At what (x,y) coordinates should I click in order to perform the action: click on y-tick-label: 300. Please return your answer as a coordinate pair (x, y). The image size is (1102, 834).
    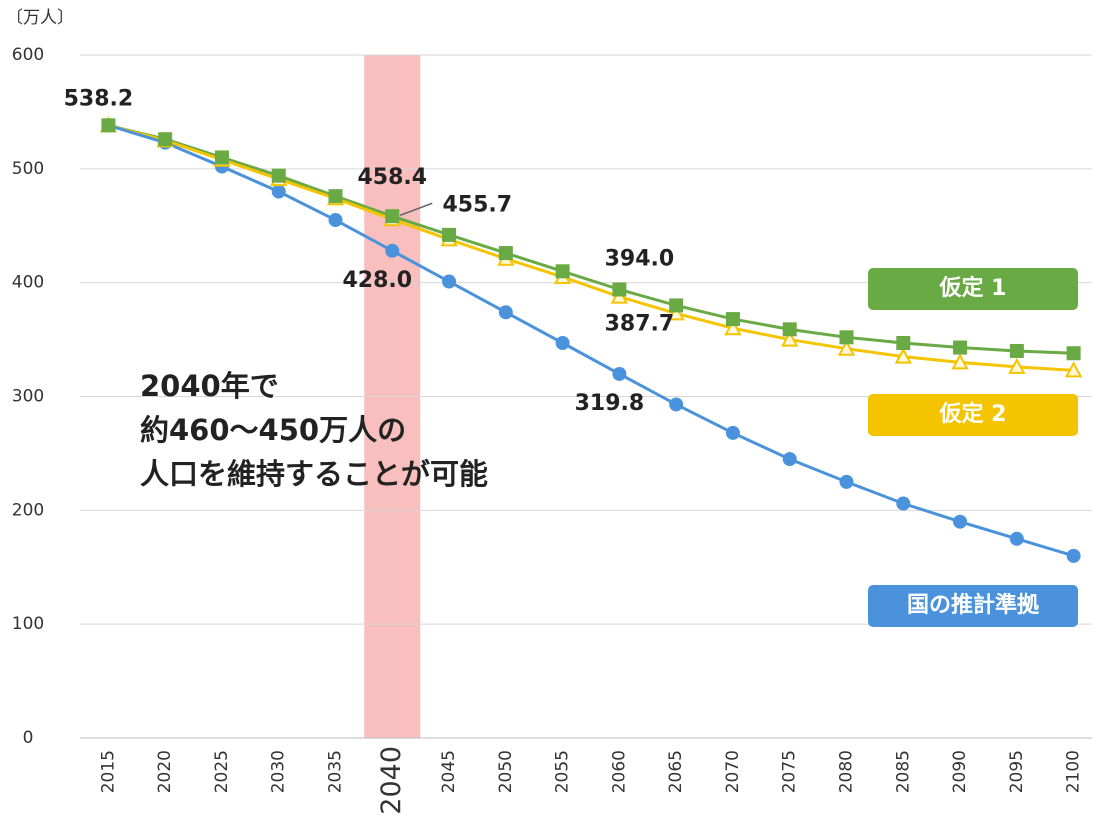
    Looking at the image, I should click on (28, 397).